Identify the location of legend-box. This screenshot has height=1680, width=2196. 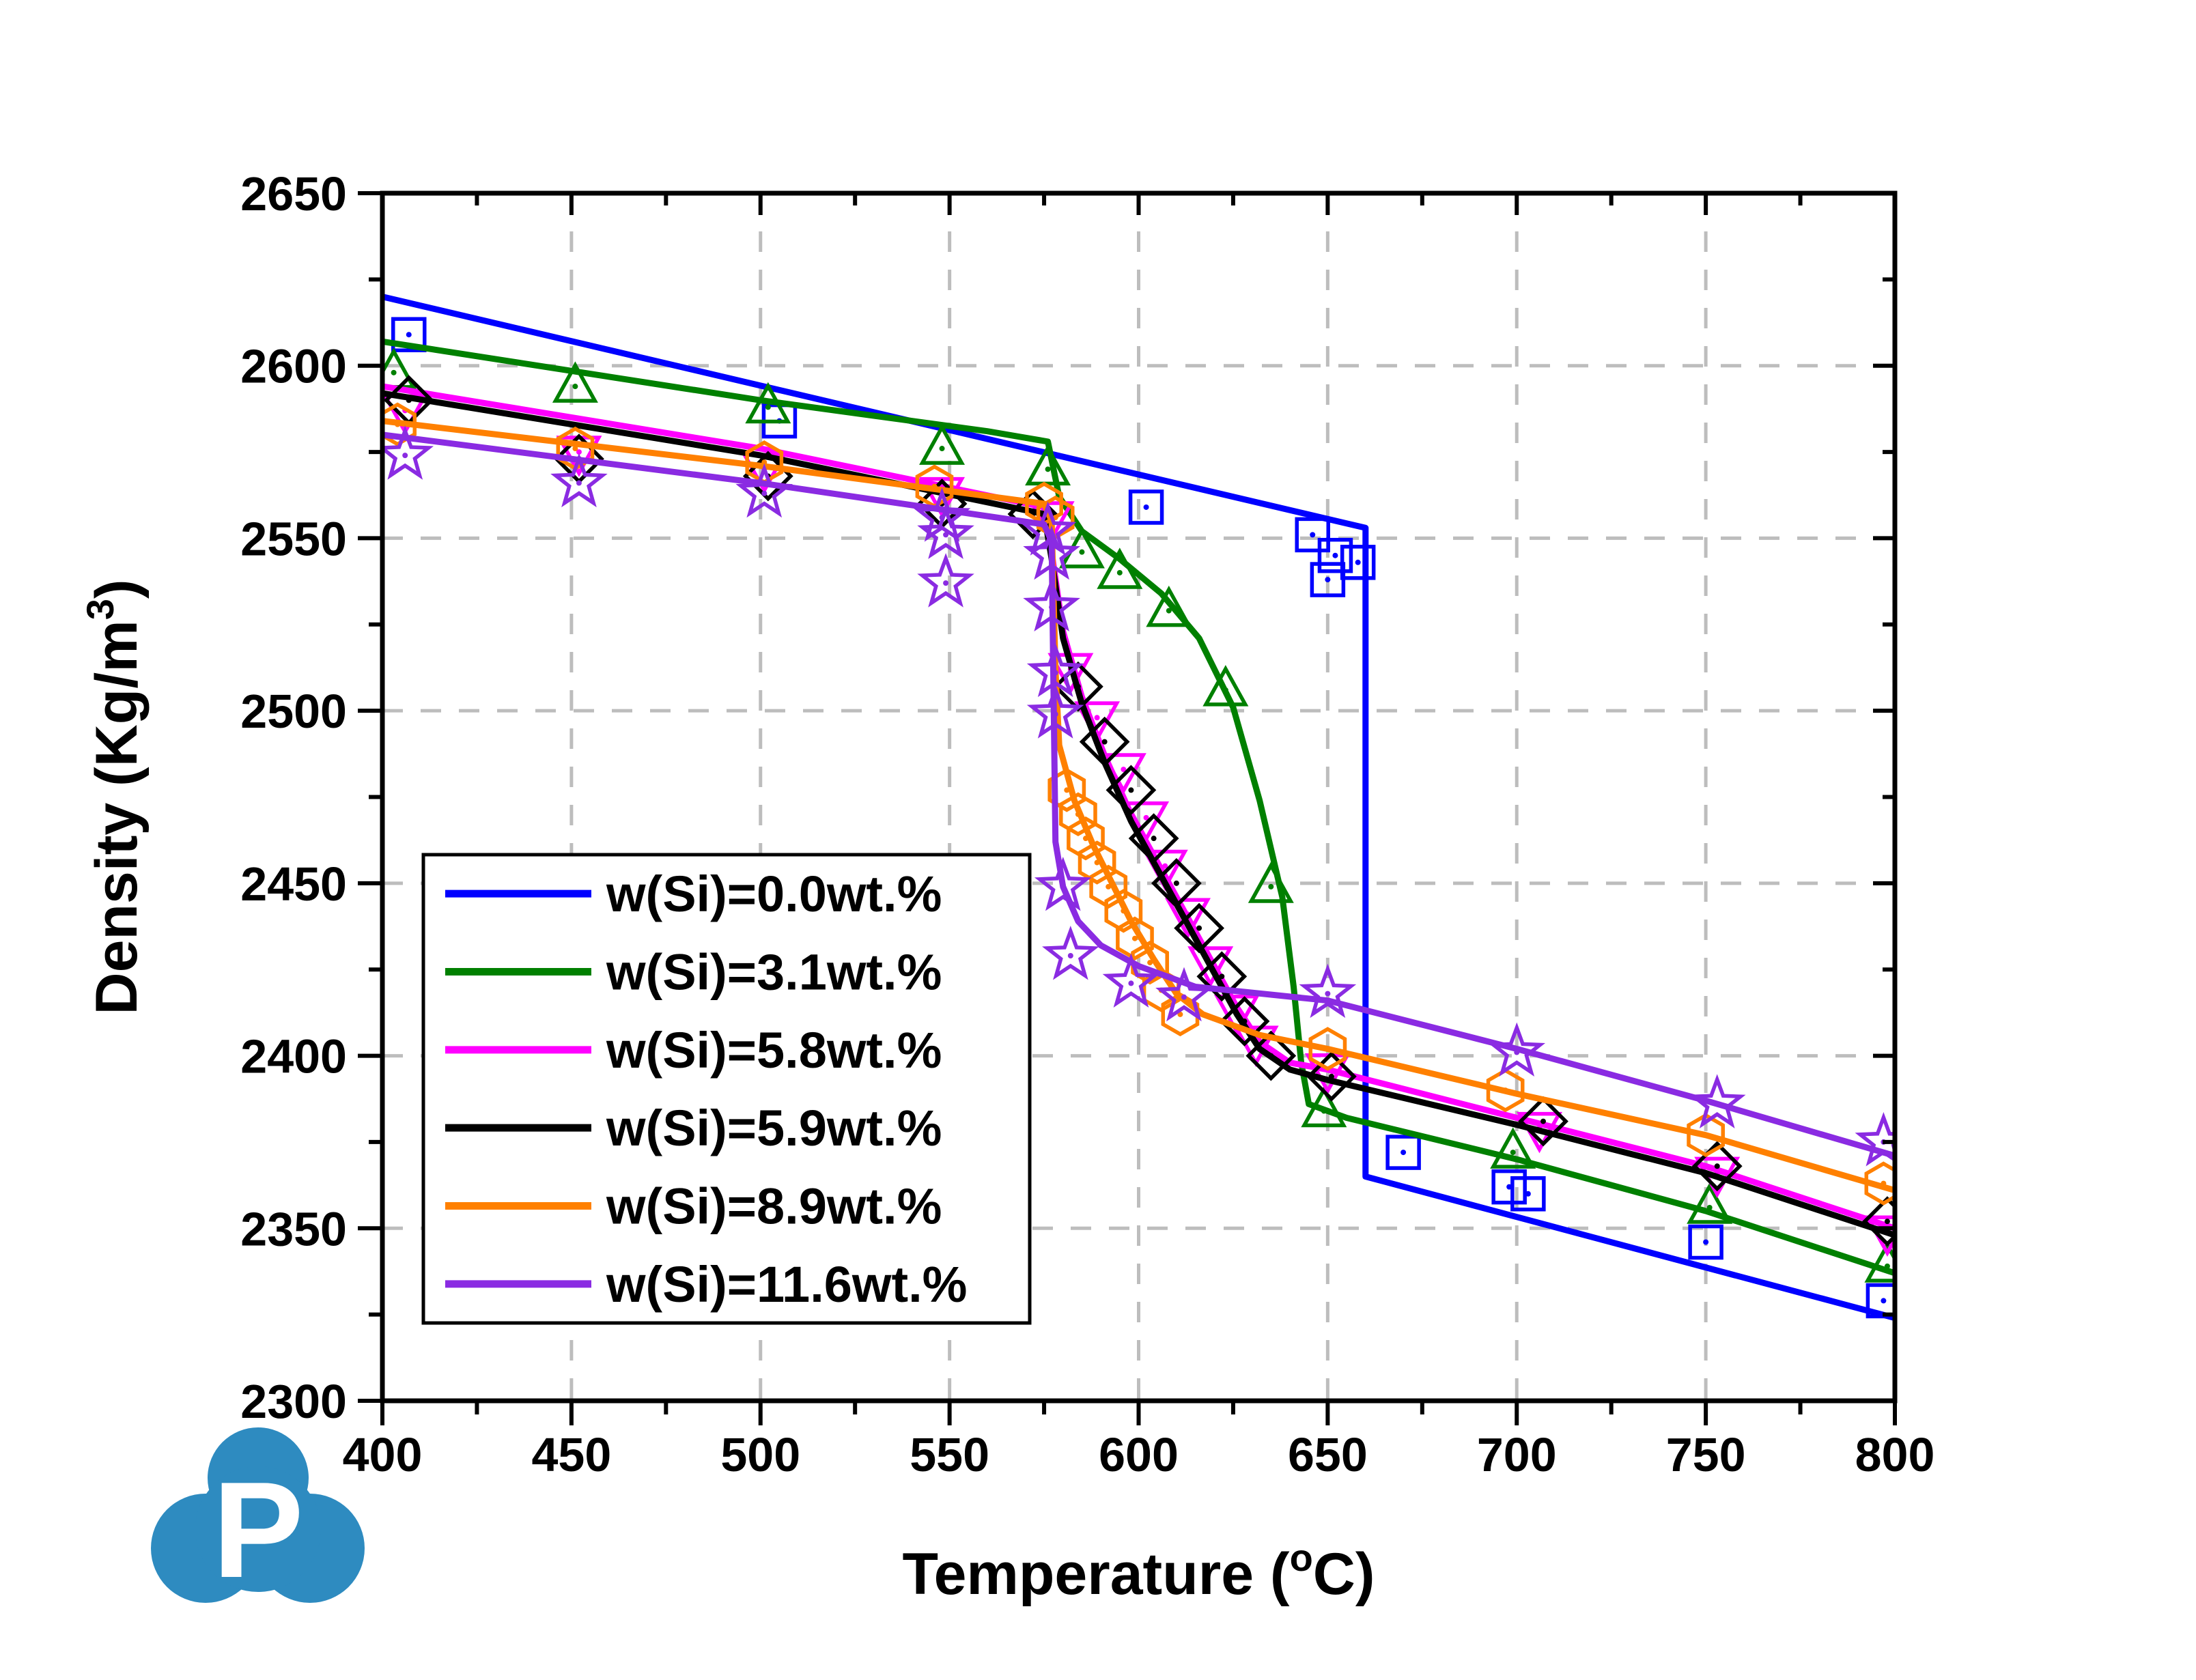
(726, 1089).